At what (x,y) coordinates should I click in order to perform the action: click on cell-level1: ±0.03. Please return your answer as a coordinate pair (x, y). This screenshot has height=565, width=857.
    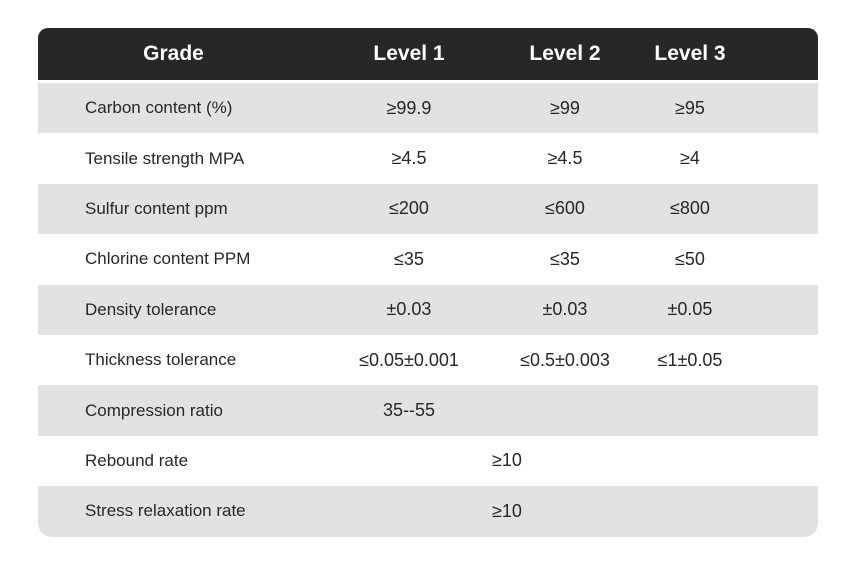
    Looking at the image, I should click on (409, 309).